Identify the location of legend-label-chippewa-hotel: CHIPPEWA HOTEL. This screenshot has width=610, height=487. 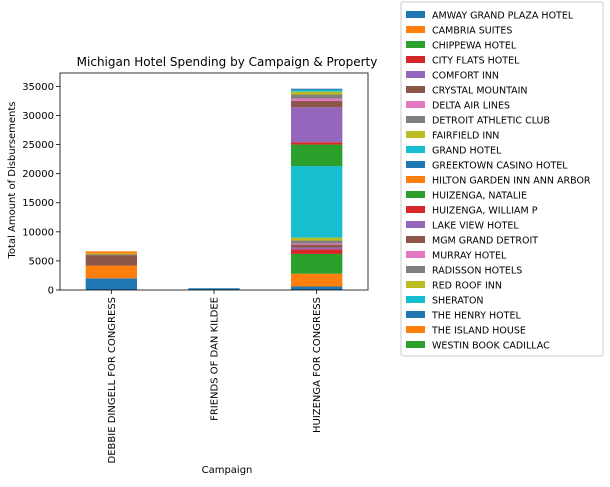
(474, 46).